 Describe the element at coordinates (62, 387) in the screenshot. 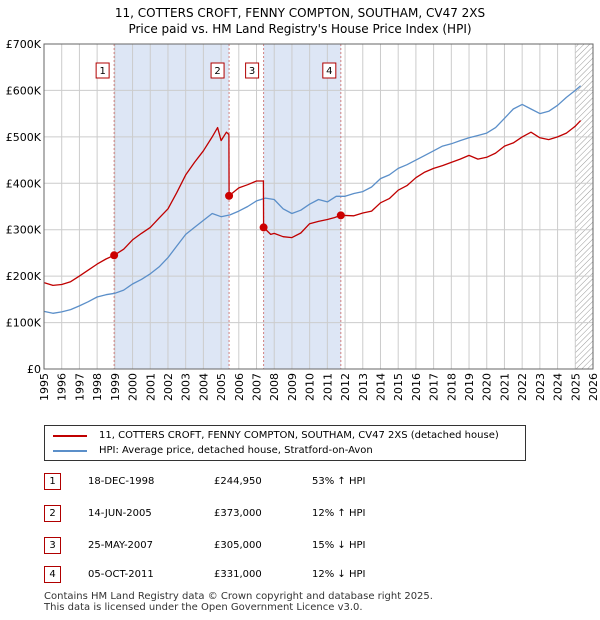

I see `x-tick-label: 1996` at that location.